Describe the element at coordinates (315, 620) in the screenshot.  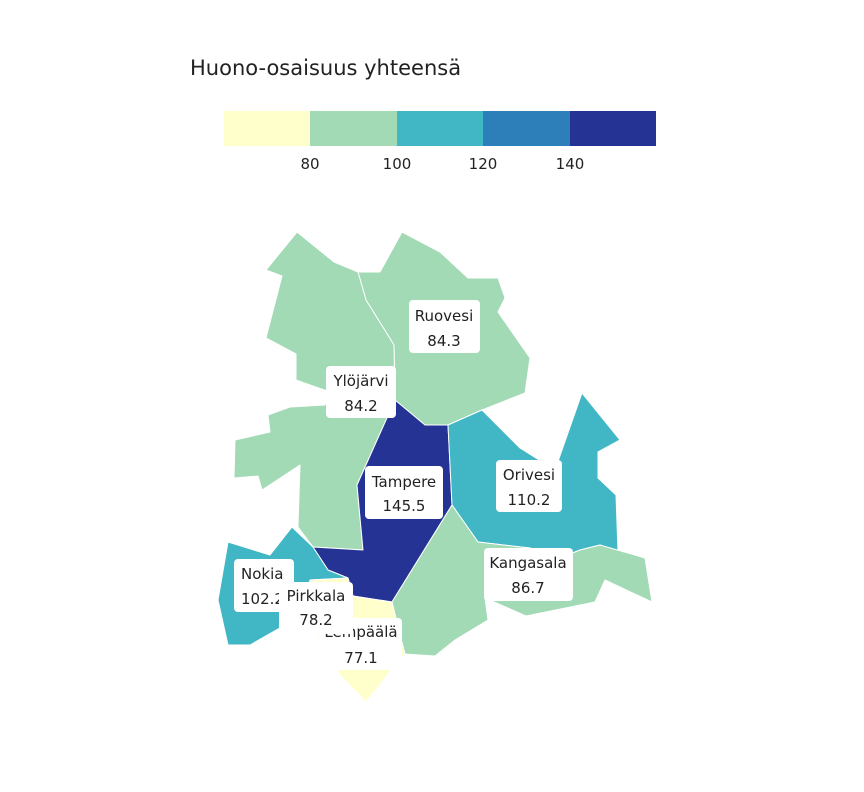
I see `municipality-value: 78.2` at that location.